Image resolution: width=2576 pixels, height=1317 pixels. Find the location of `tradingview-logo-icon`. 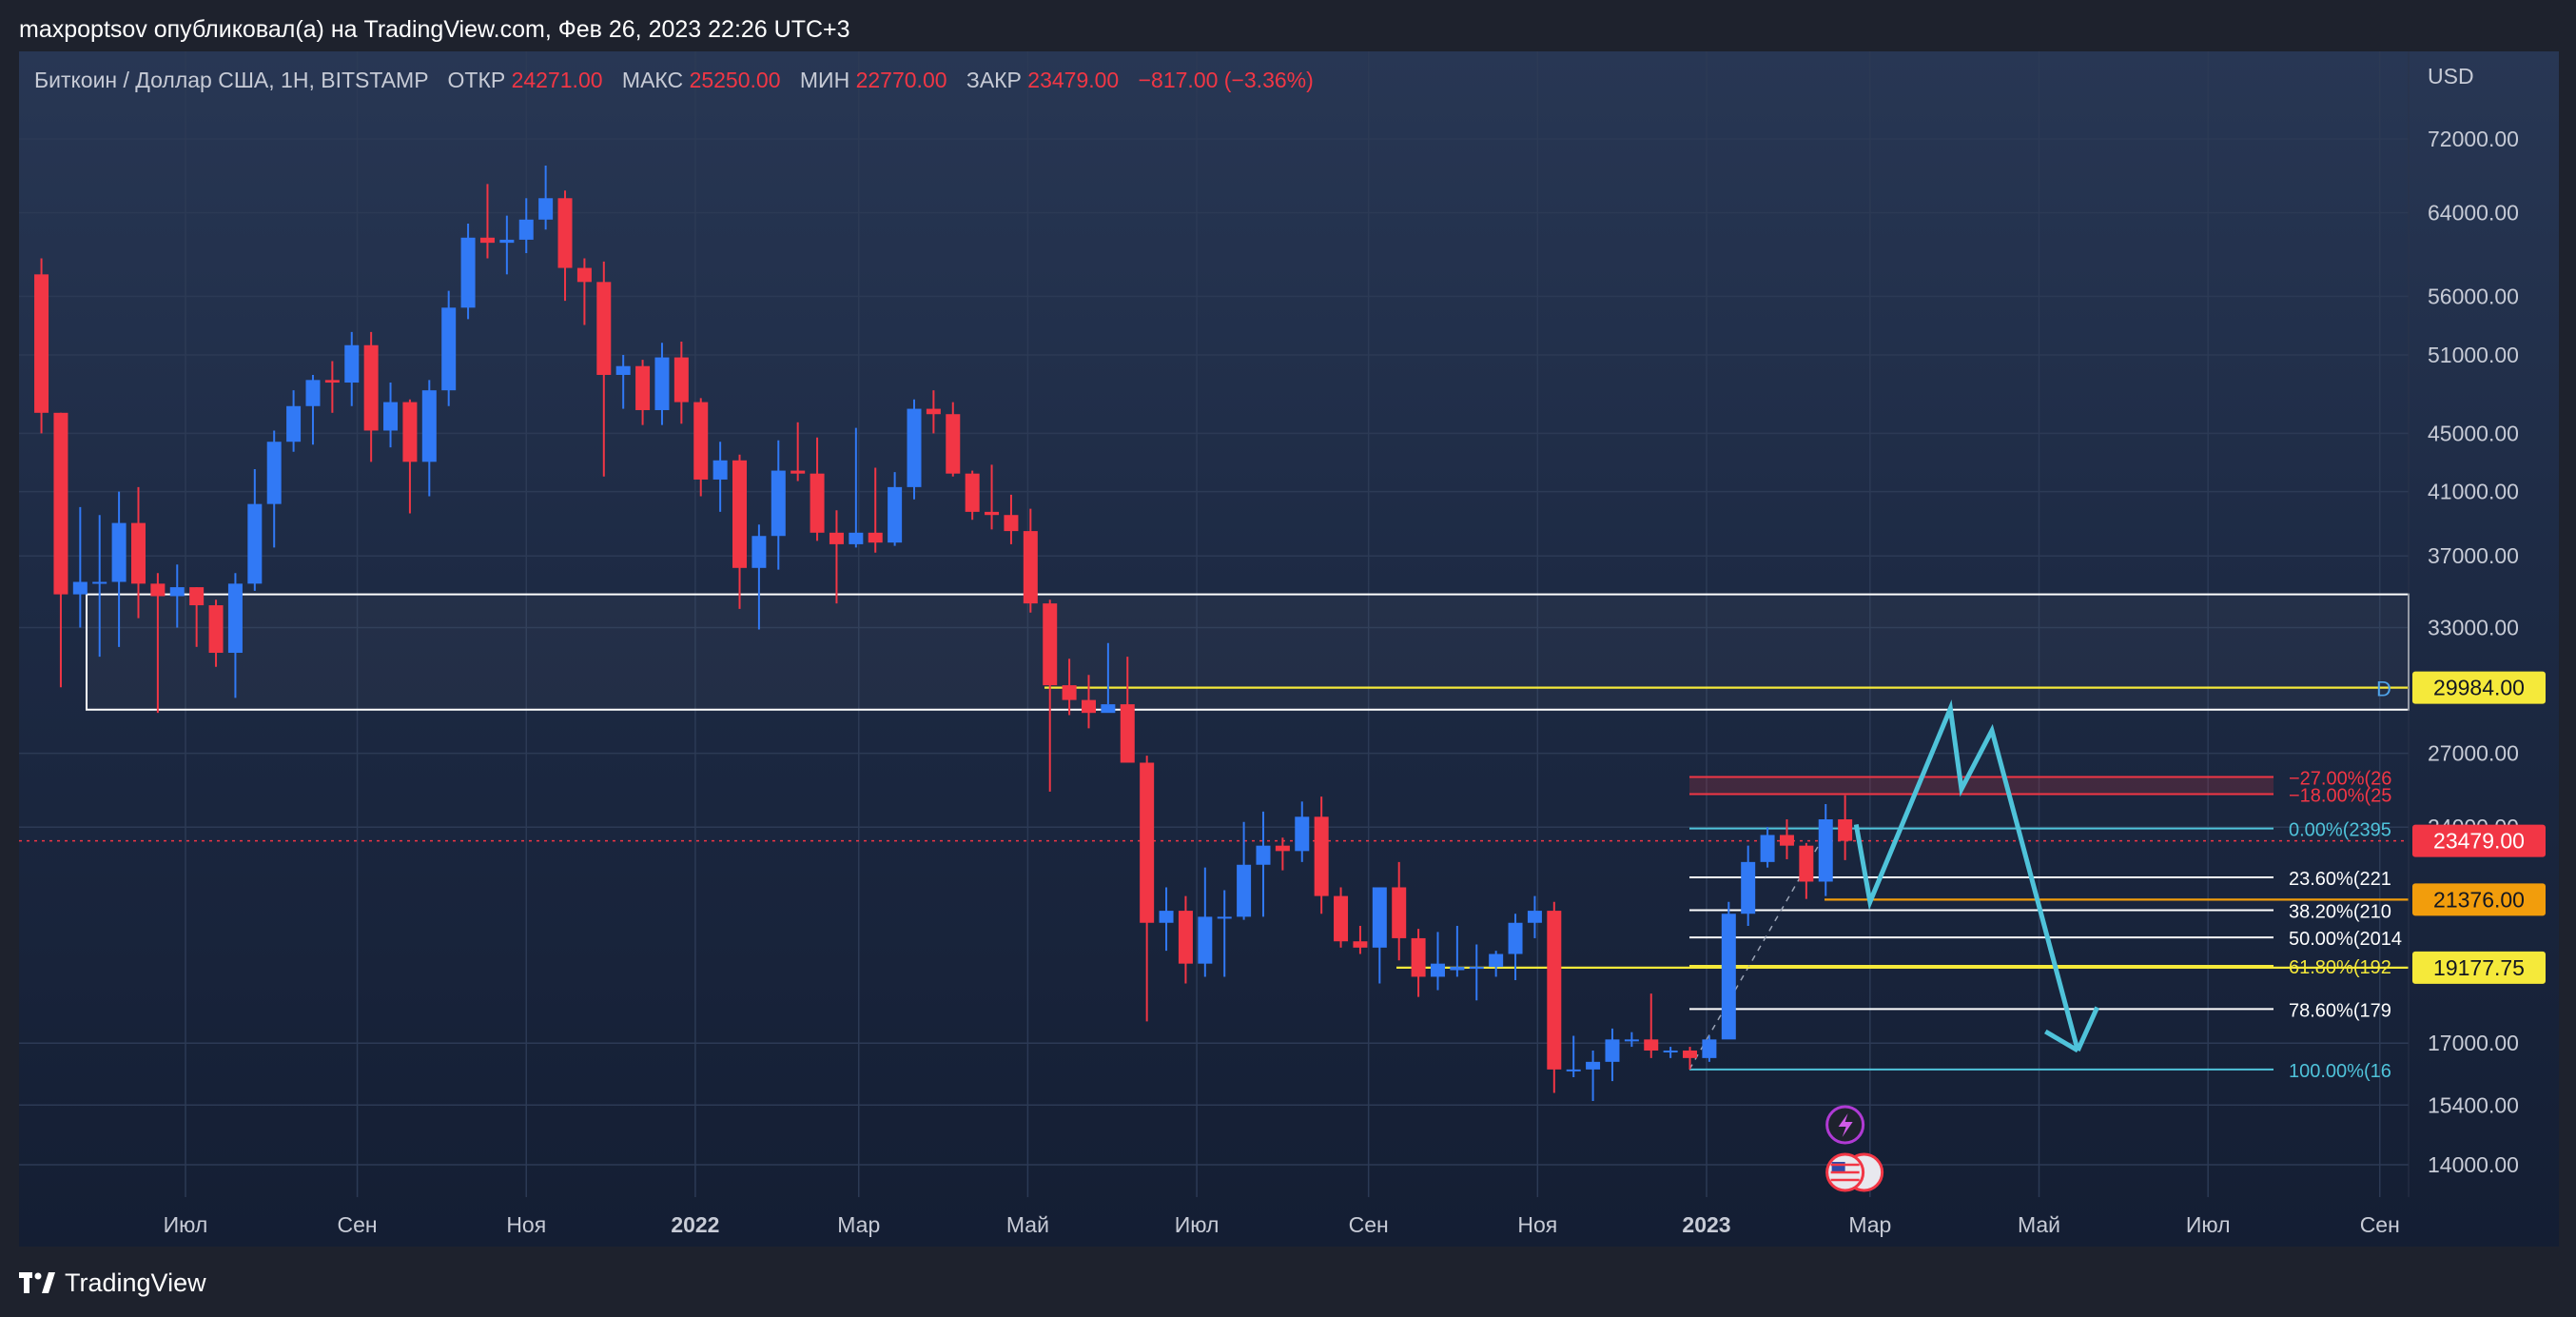

tradingview-logo-icon is located at coordinates (37, 1282).